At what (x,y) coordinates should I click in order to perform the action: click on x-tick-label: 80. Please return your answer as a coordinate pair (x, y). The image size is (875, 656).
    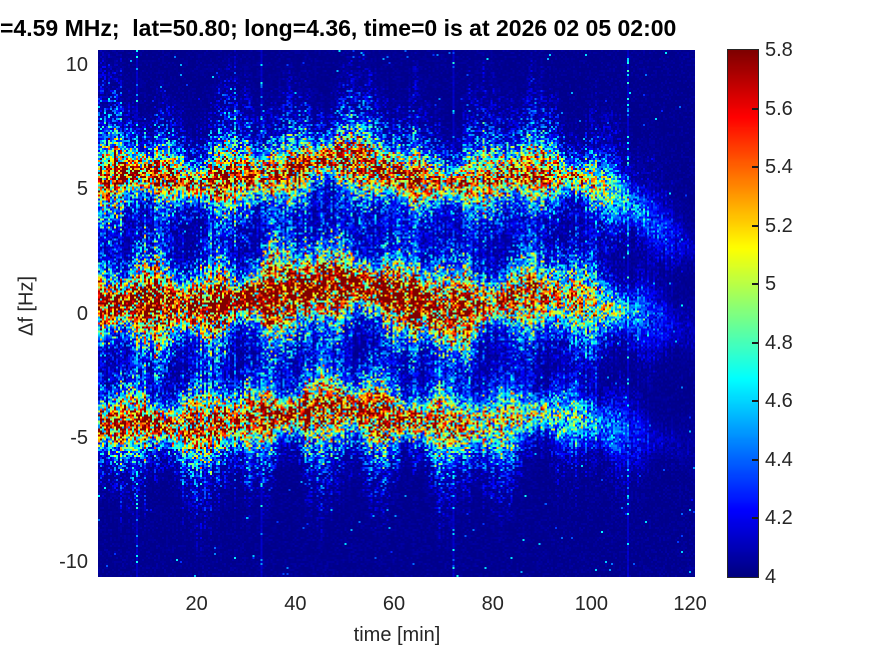
    Looking at the image, I should click on (492, 604).